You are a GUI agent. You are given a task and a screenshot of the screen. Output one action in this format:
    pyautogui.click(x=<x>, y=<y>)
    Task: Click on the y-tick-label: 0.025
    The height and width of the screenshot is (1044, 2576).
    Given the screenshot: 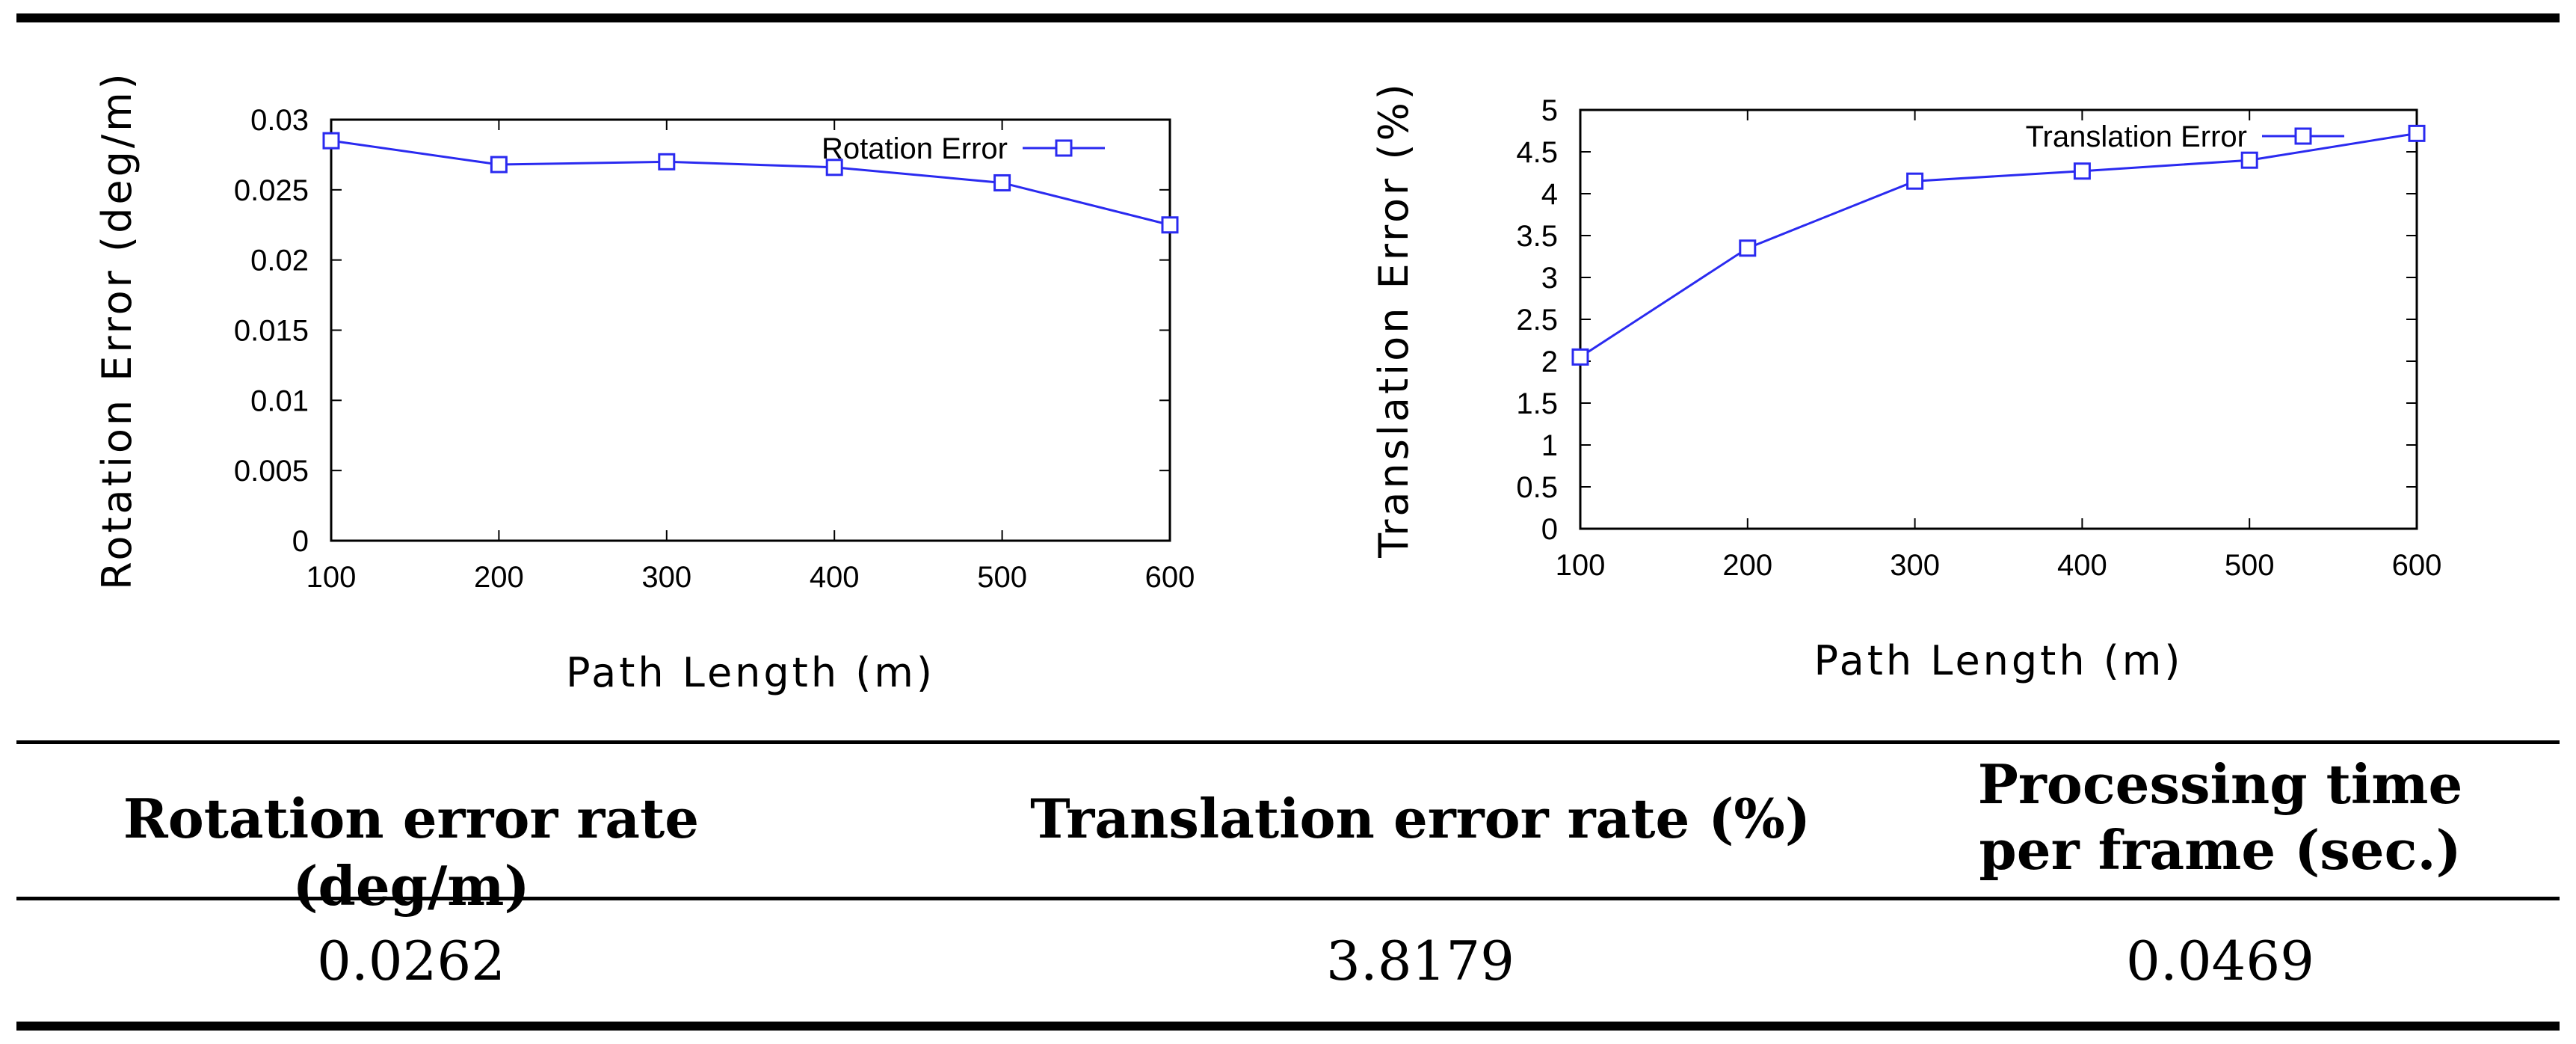 What is the action you would take?
    pyautogui.click(x=271, y=190)
    